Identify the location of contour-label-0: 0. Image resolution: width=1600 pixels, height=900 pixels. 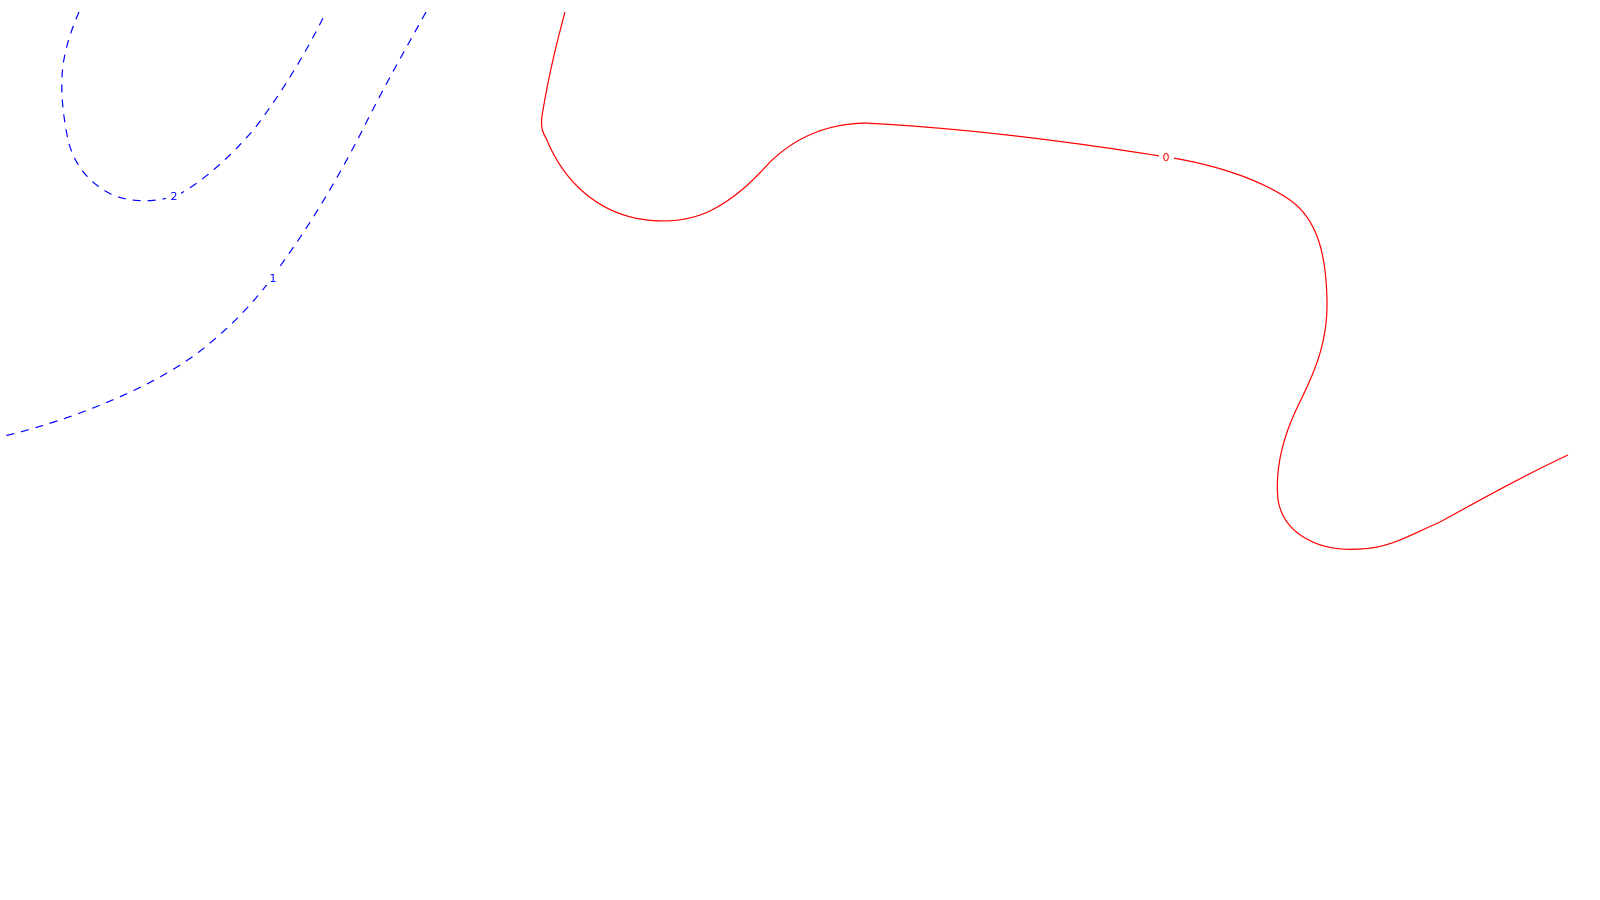
(1166, 157).